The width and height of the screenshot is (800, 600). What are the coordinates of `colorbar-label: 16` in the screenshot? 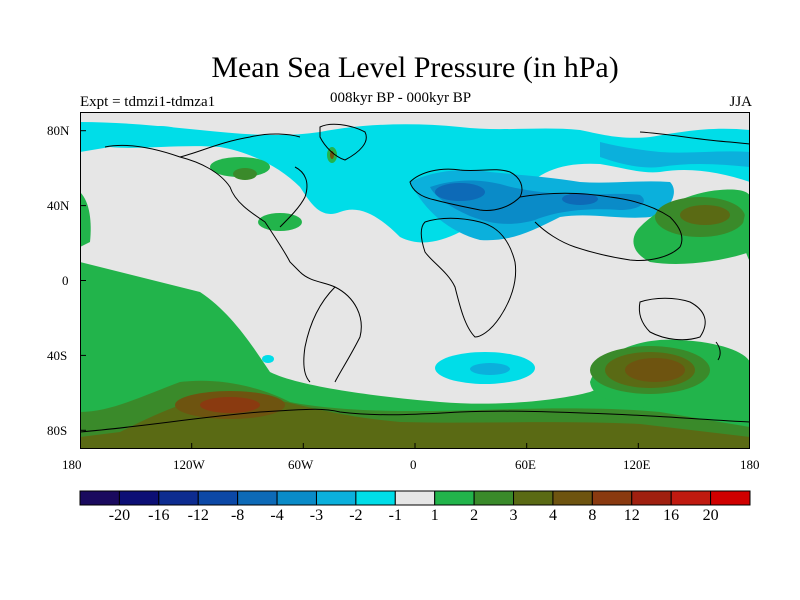 It's located at (671, 515).